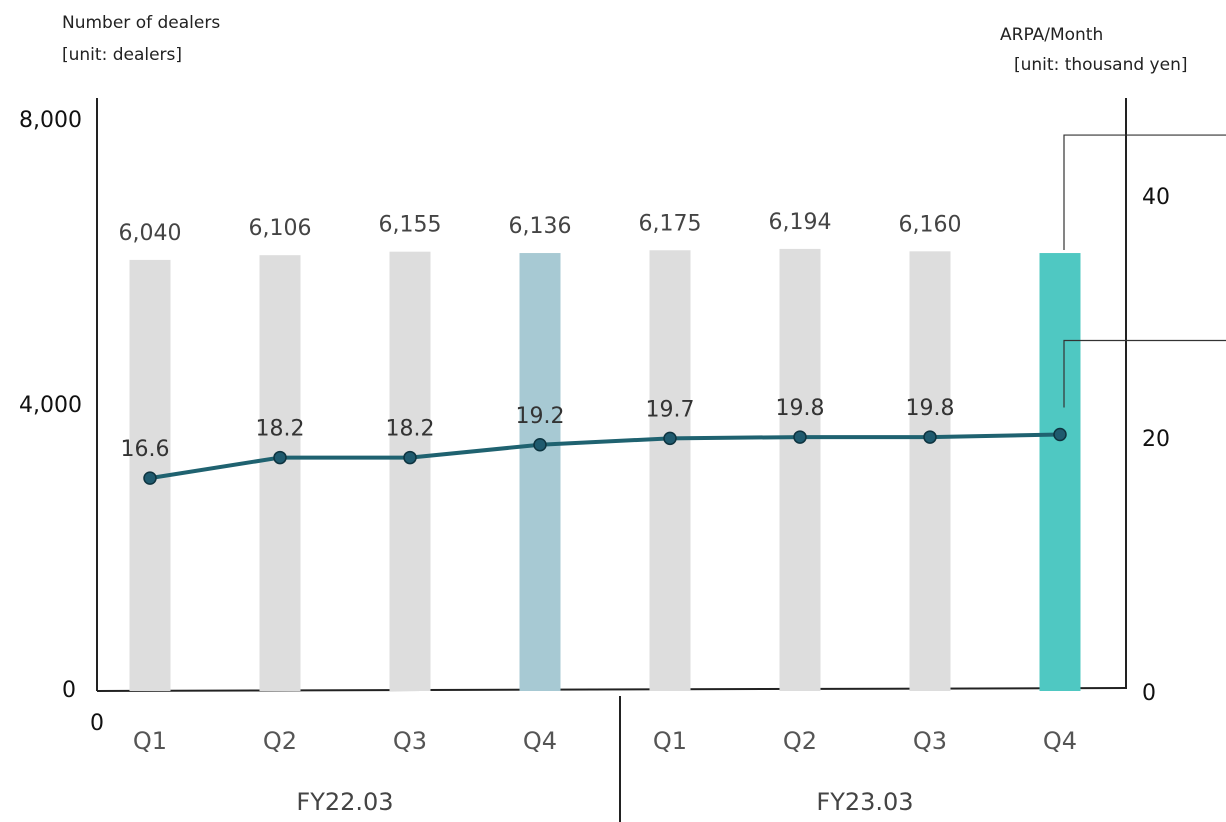 Image resolution: width=1226 pixels, height=822 pixels. What do you see at coordinates (864, 802) in the screenshot?
I see `group-label-fy23: FY23.03` at bounding box center [864, 802].